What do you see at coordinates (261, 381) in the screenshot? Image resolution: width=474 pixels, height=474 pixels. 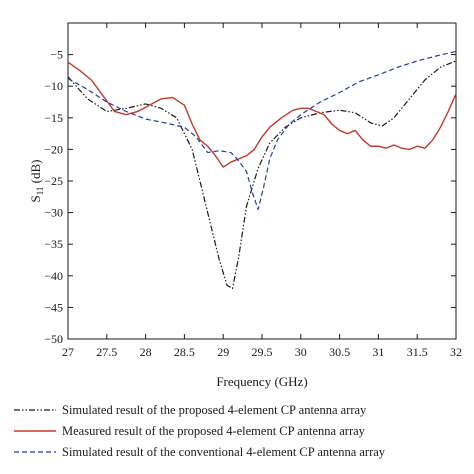 I see `x-axis-title: Frequency (GHz)` at bounding box center [261, 381].